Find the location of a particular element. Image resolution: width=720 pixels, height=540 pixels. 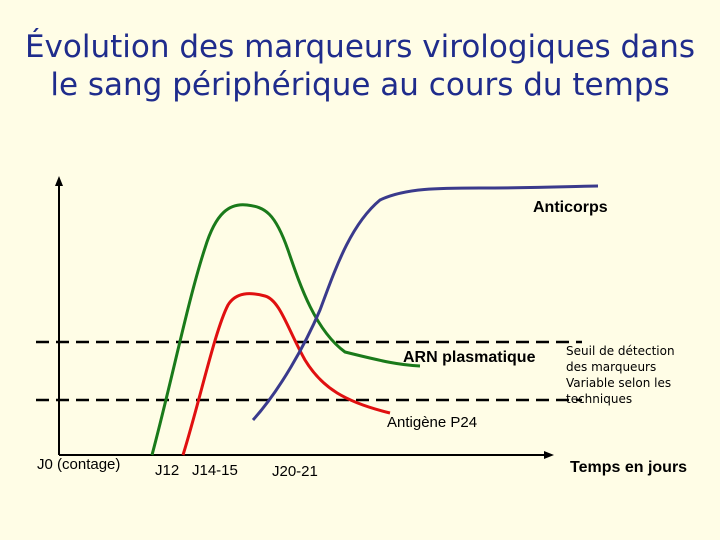

x-axis-label: Temps en jours is located at coordinates (629, 467).